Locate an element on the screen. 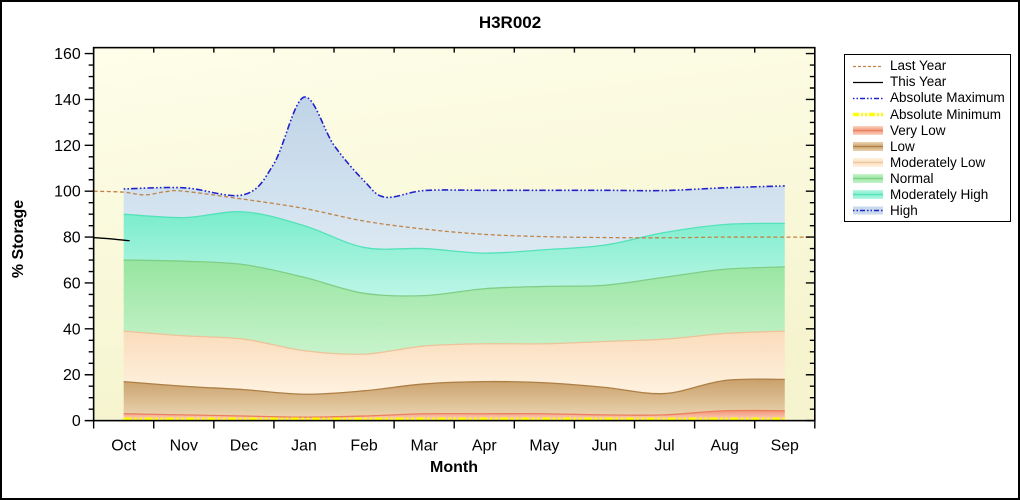 This screenshot has width=1020, height=500. legend-item-label: Last Year is located at coordinates (918, 66).